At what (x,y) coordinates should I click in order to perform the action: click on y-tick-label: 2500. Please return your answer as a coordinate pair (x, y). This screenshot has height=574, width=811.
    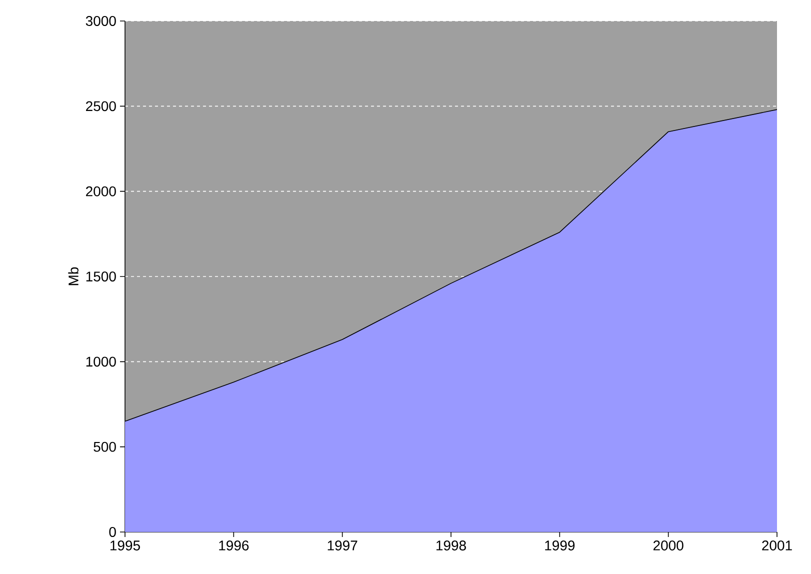
    Looking at the image, I should click on (101, 106).